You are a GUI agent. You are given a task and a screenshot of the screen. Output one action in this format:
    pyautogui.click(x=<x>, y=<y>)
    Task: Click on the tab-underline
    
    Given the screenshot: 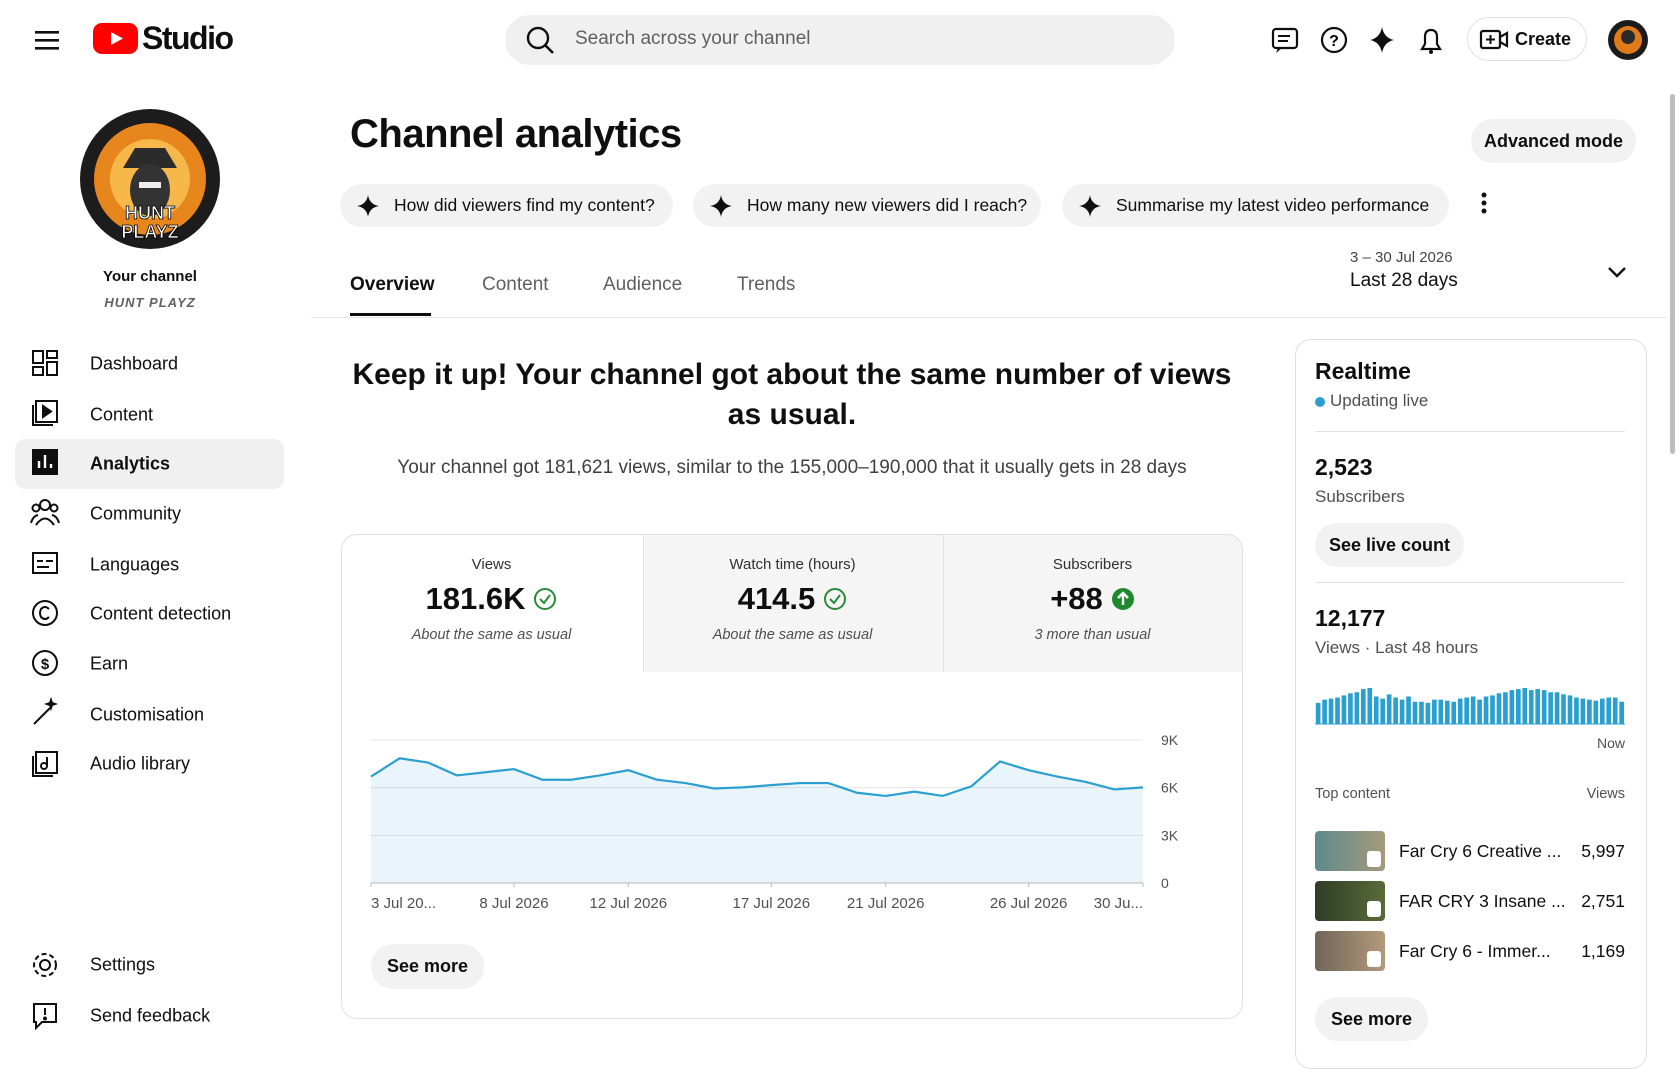 What is the action you would take?
    pyautogui.click(x=390, y=314)
    